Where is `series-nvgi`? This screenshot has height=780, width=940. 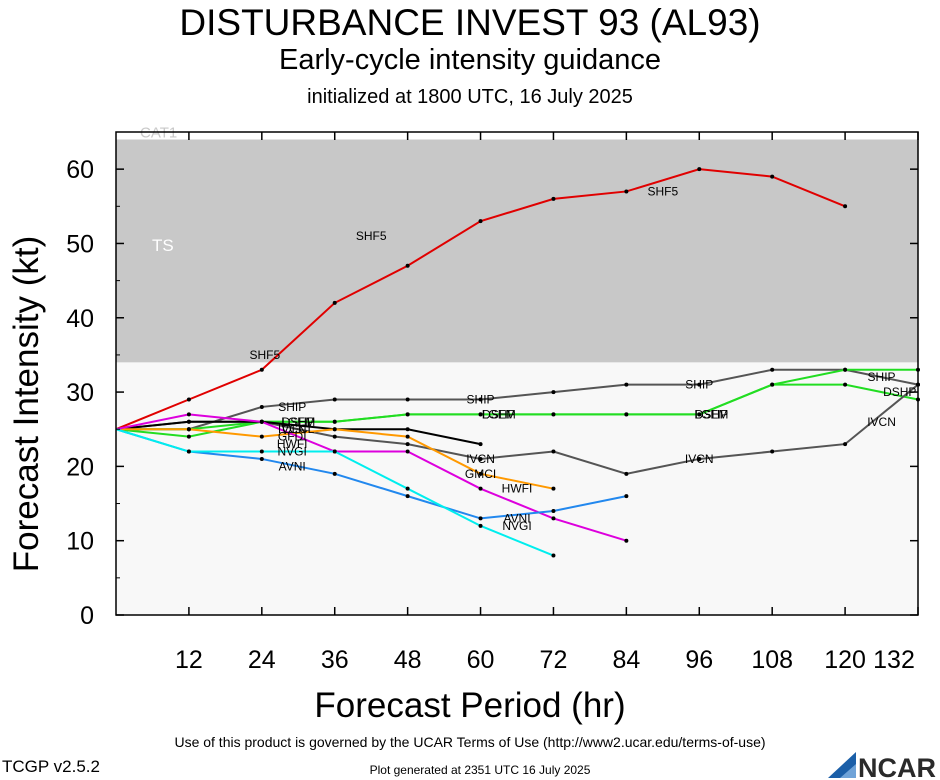 series-nvgi is located at coordinates (335, 493).